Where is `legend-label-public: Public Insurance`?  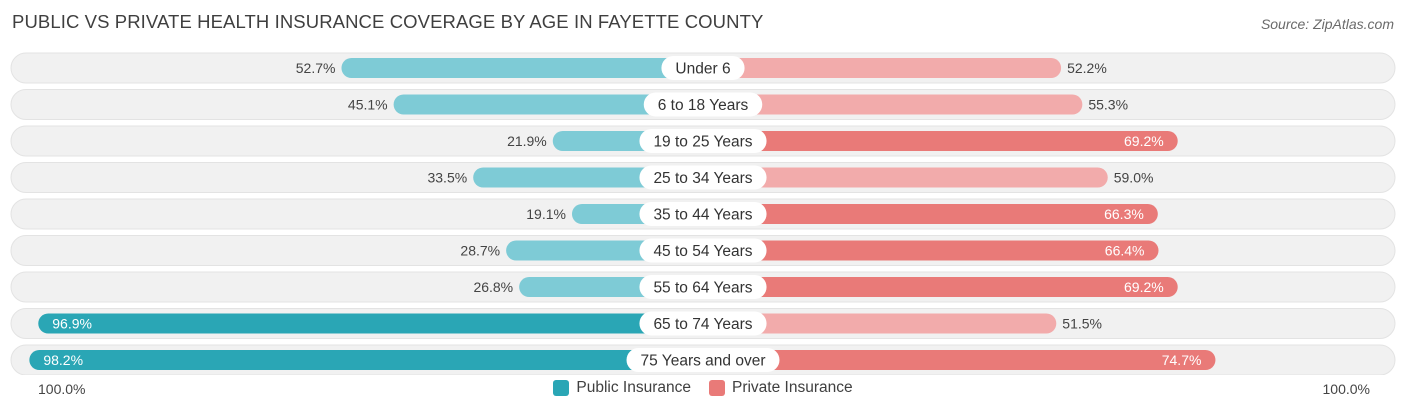 legend-label-public: Public Insurance is located at coordinates (633, 387).